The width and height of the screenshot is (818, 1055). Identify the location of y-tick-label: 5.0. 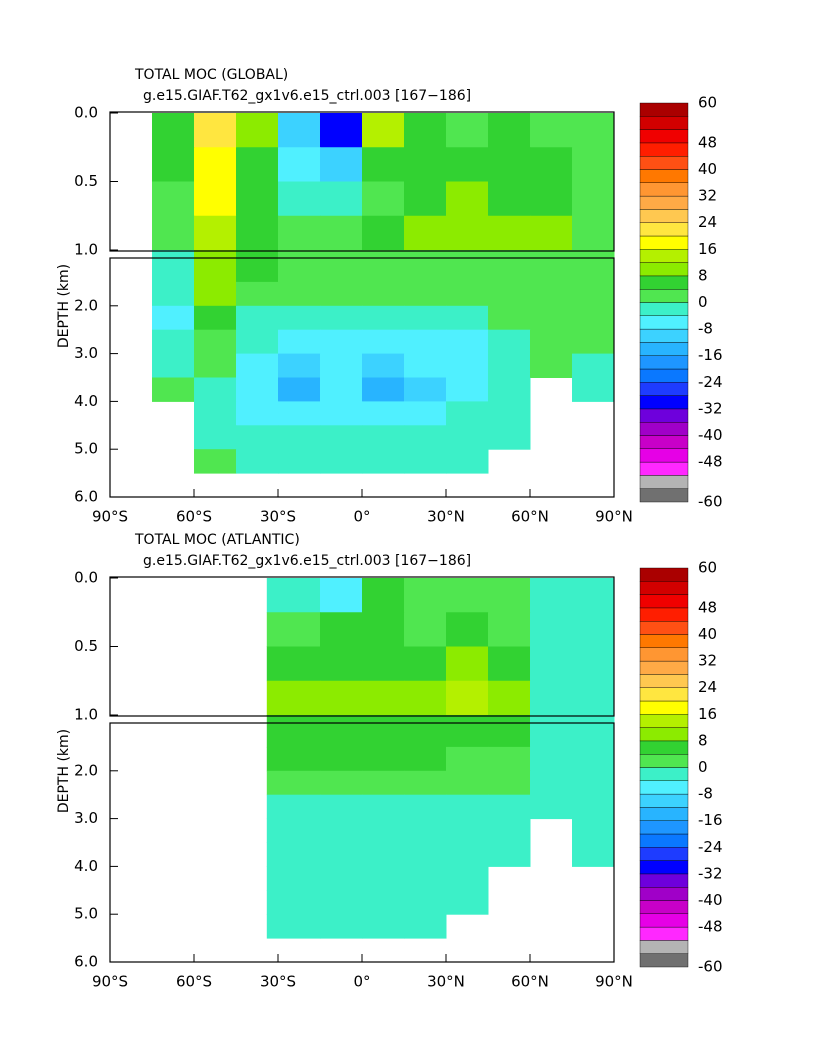
(86, 914).